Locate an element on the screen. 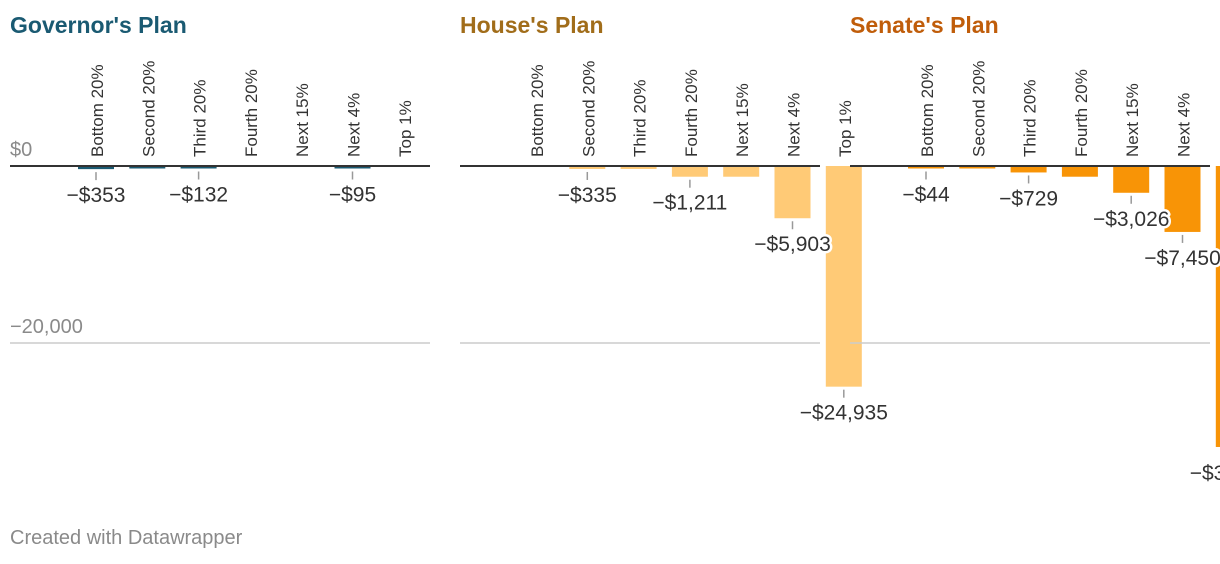  value-label: −$44 is located at coordinates (926, 195).